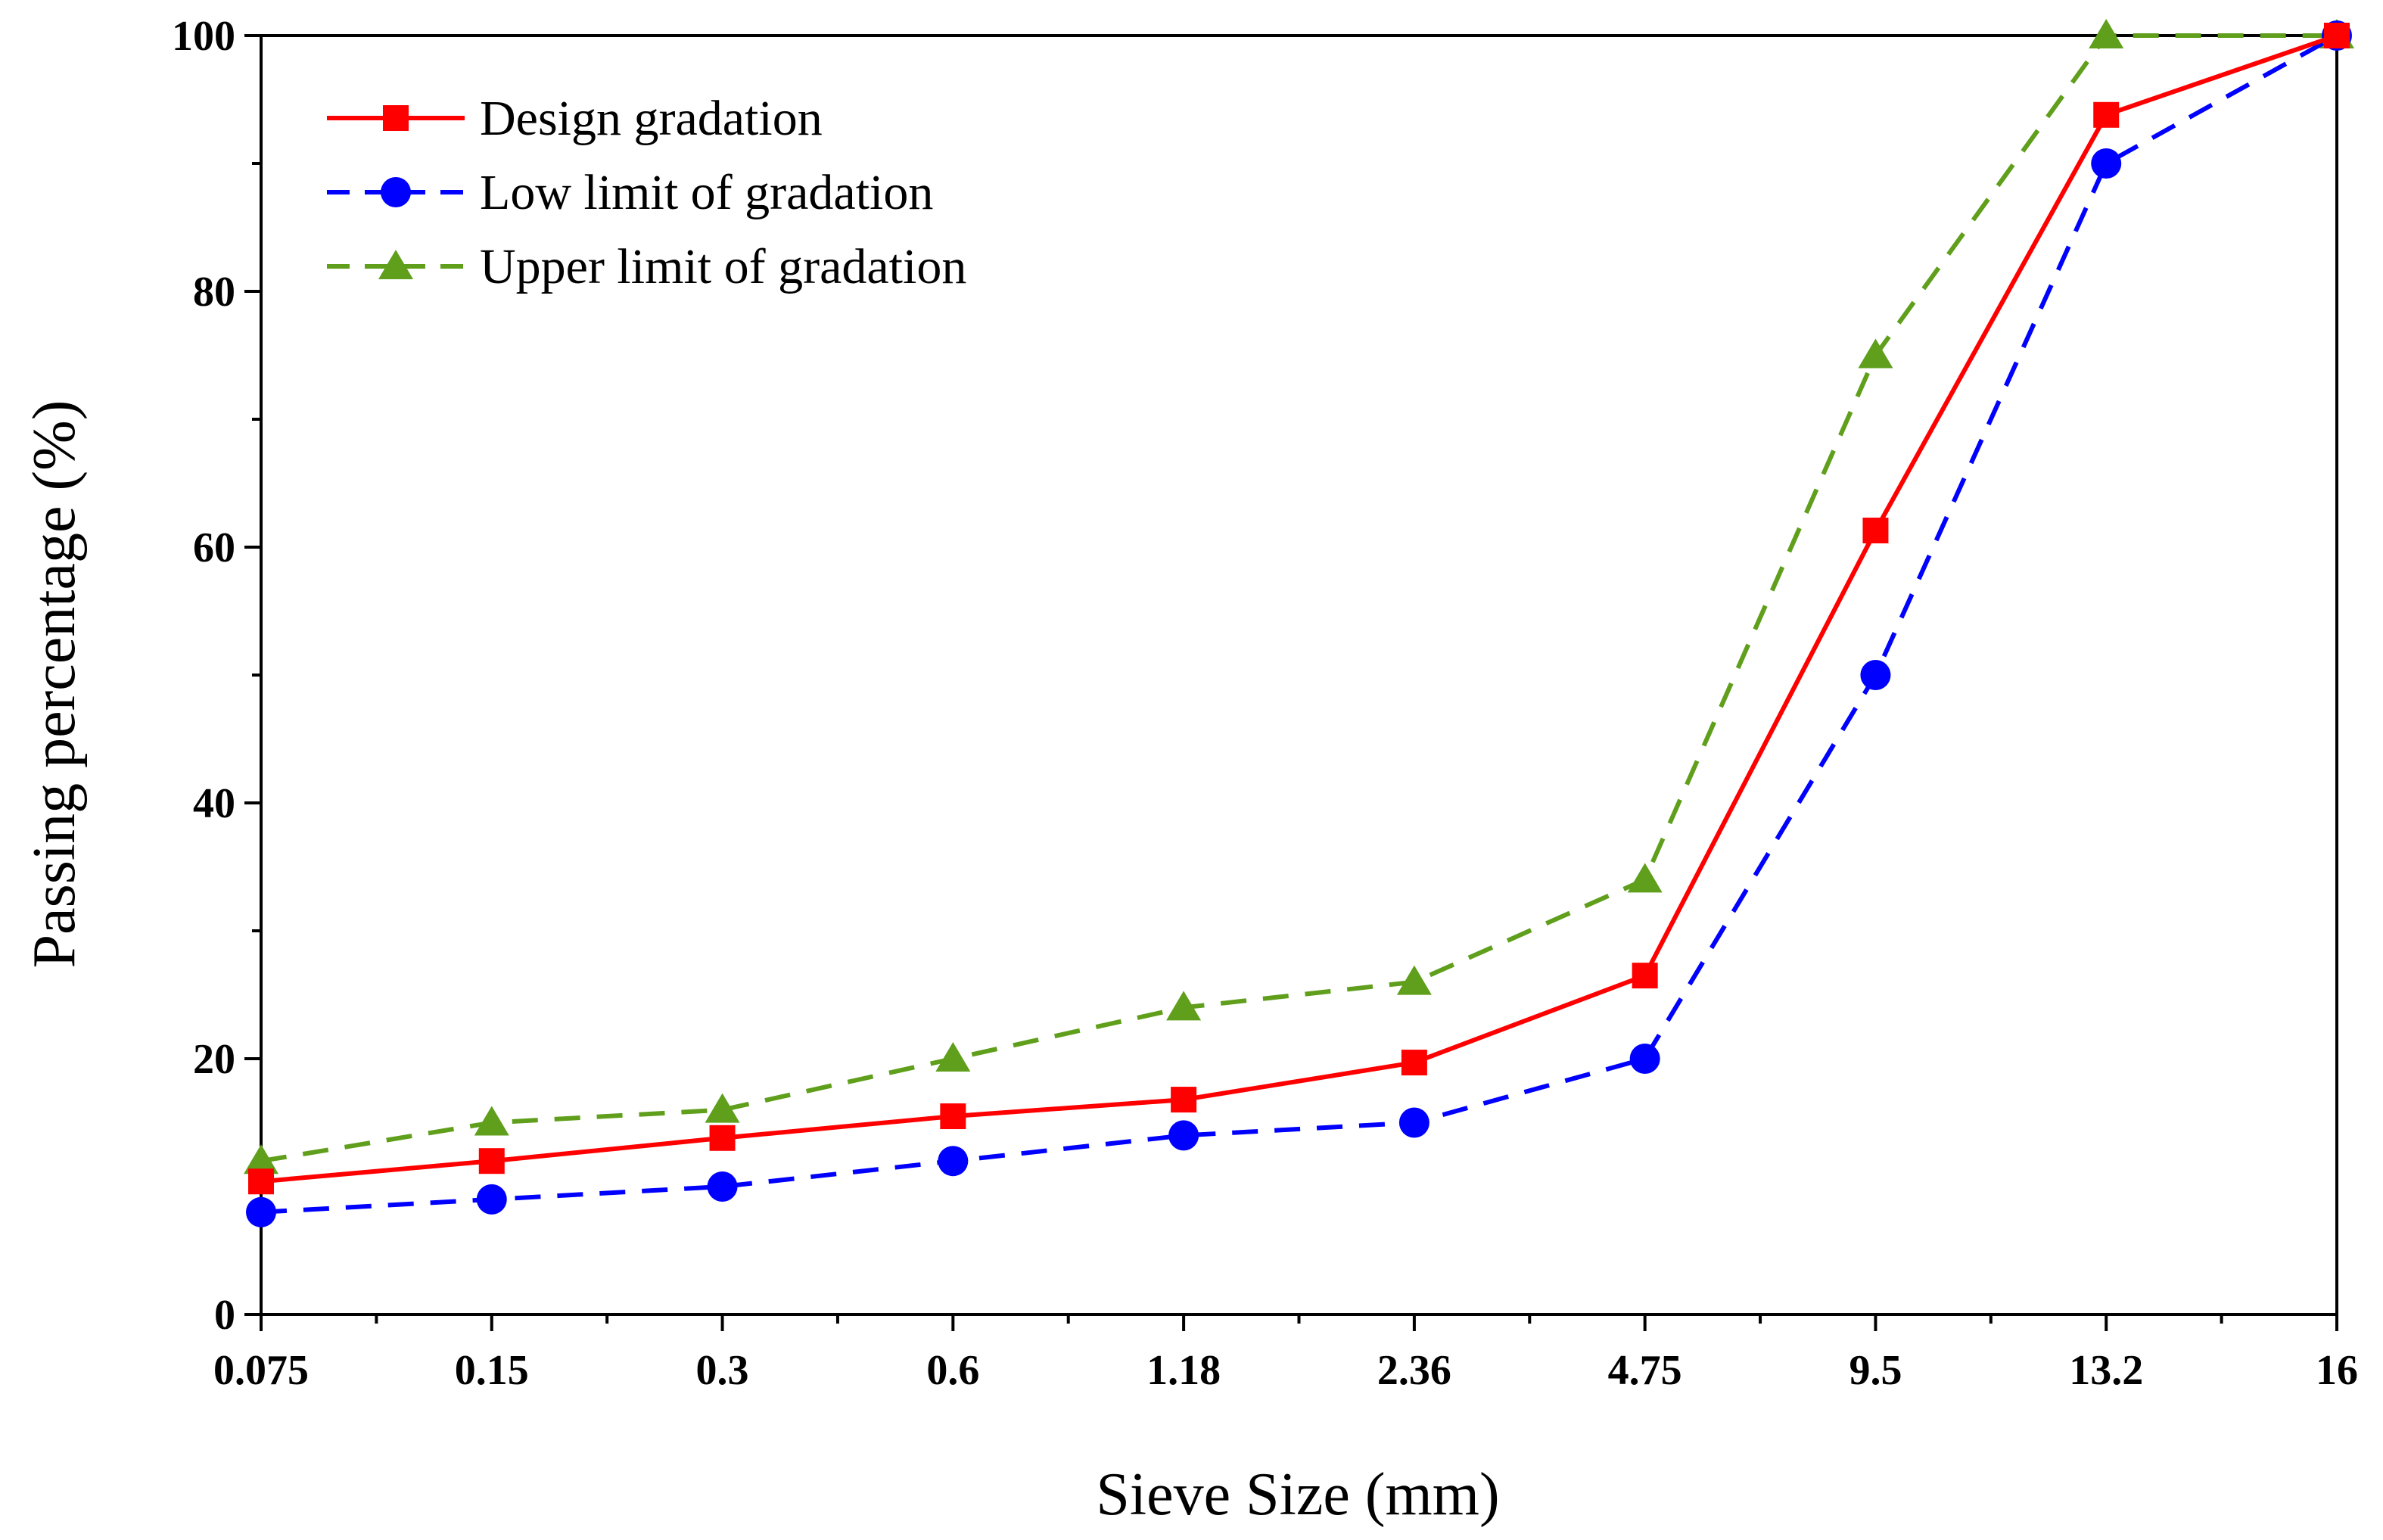 This screenshot has width=2383, height=1540. What do you see at coordinates (214, 547) in the screenshot?
I see `y-tick-label: 60` at bounding box center [214, 547].